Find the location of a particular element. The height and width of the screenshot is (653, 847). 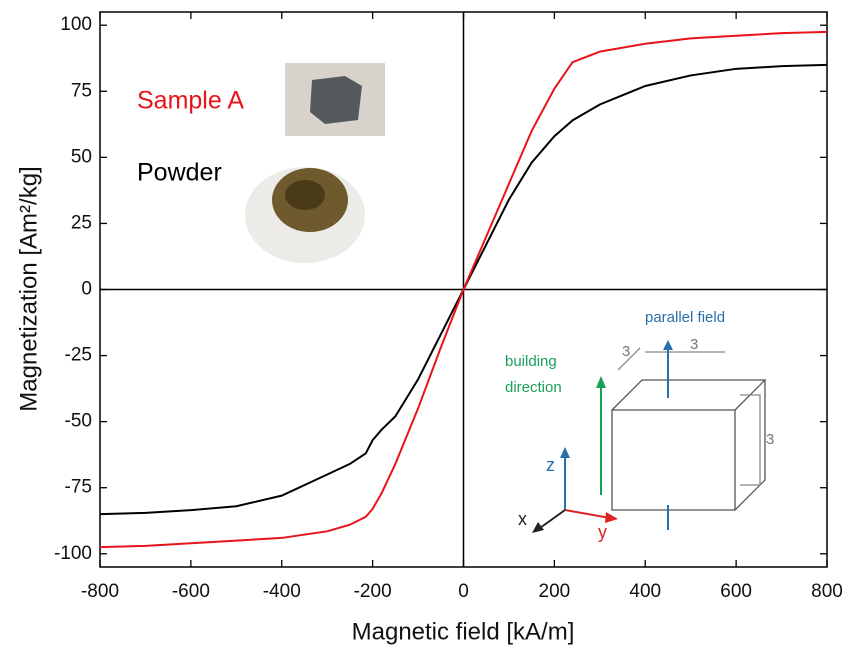

x-tick-label: 600 is located at coordinates (736, 591).